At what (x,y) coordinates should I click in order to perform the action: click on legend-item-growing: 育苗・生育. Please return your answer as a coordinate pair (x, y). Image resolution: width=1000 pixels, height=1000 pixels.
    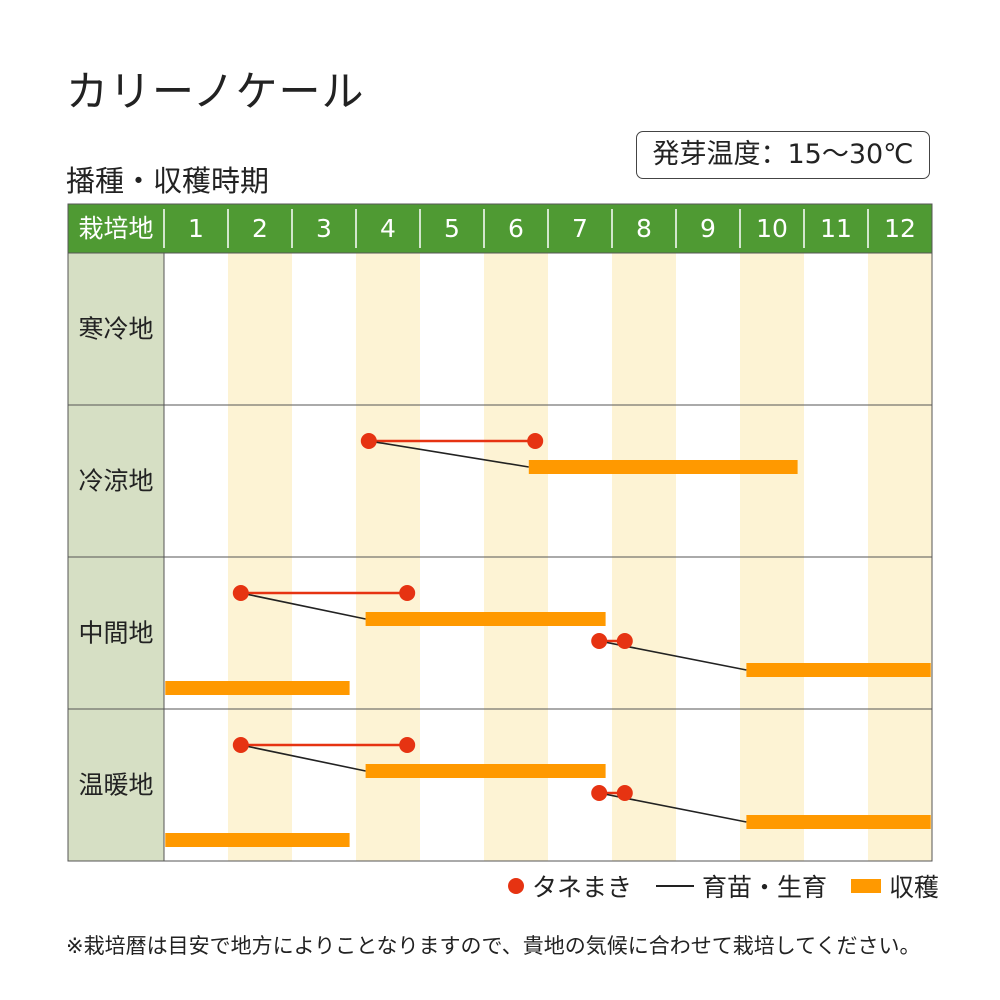
    Looking at the image, I should click on (741, 886).